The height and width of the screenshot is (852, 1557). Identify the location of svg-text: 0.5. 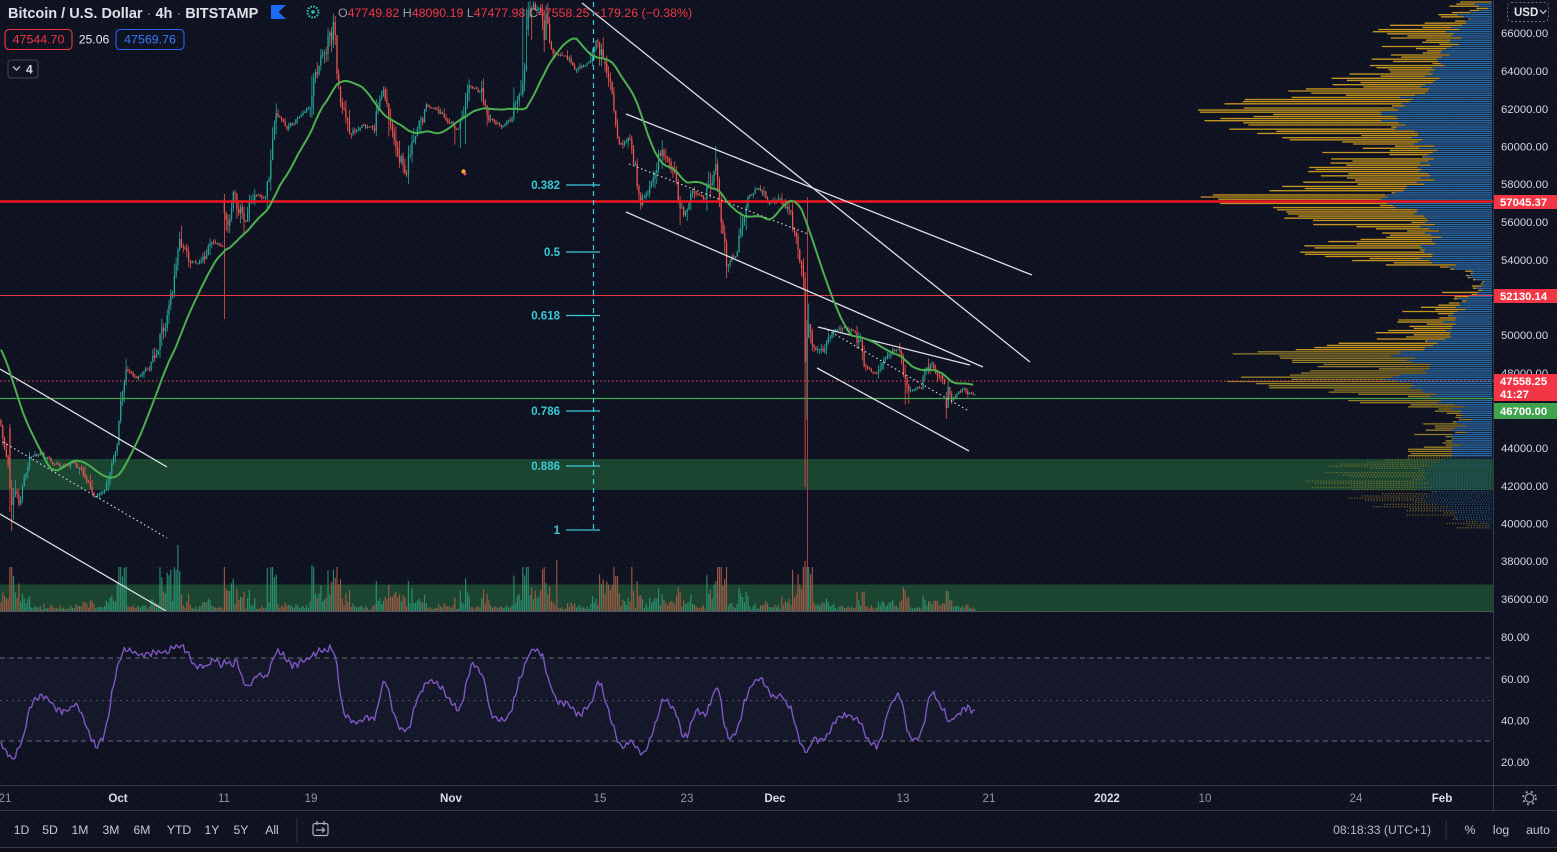
(552, 253).